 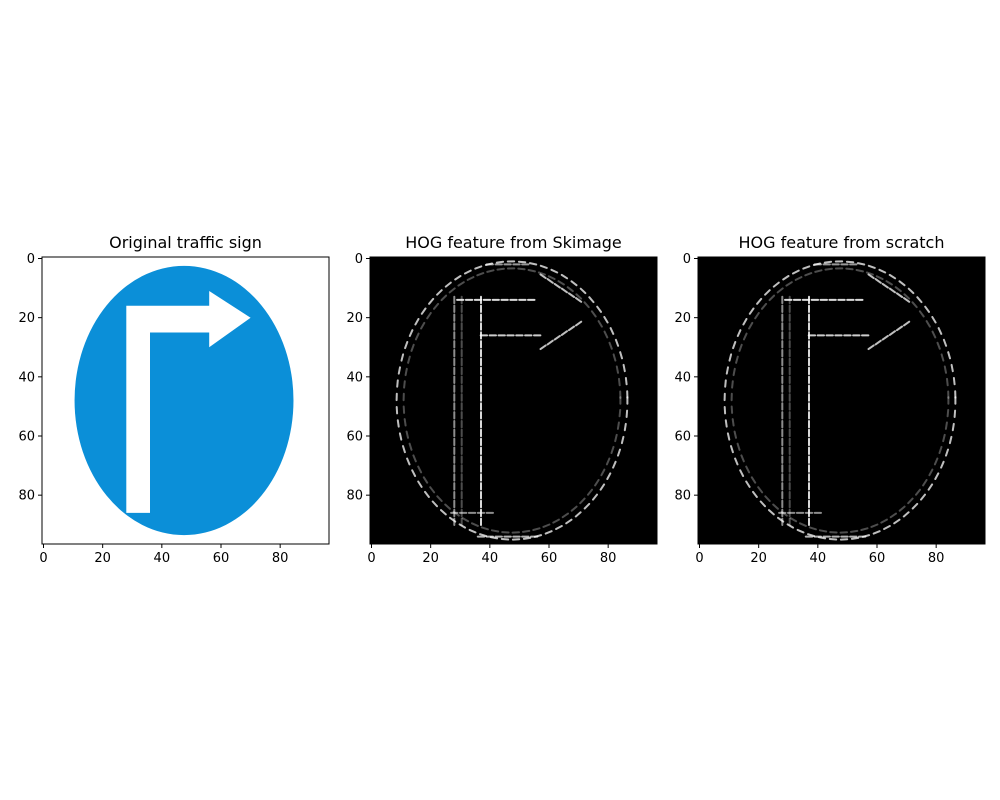 I want to click on plot-frame, so click(x=513, y=400).